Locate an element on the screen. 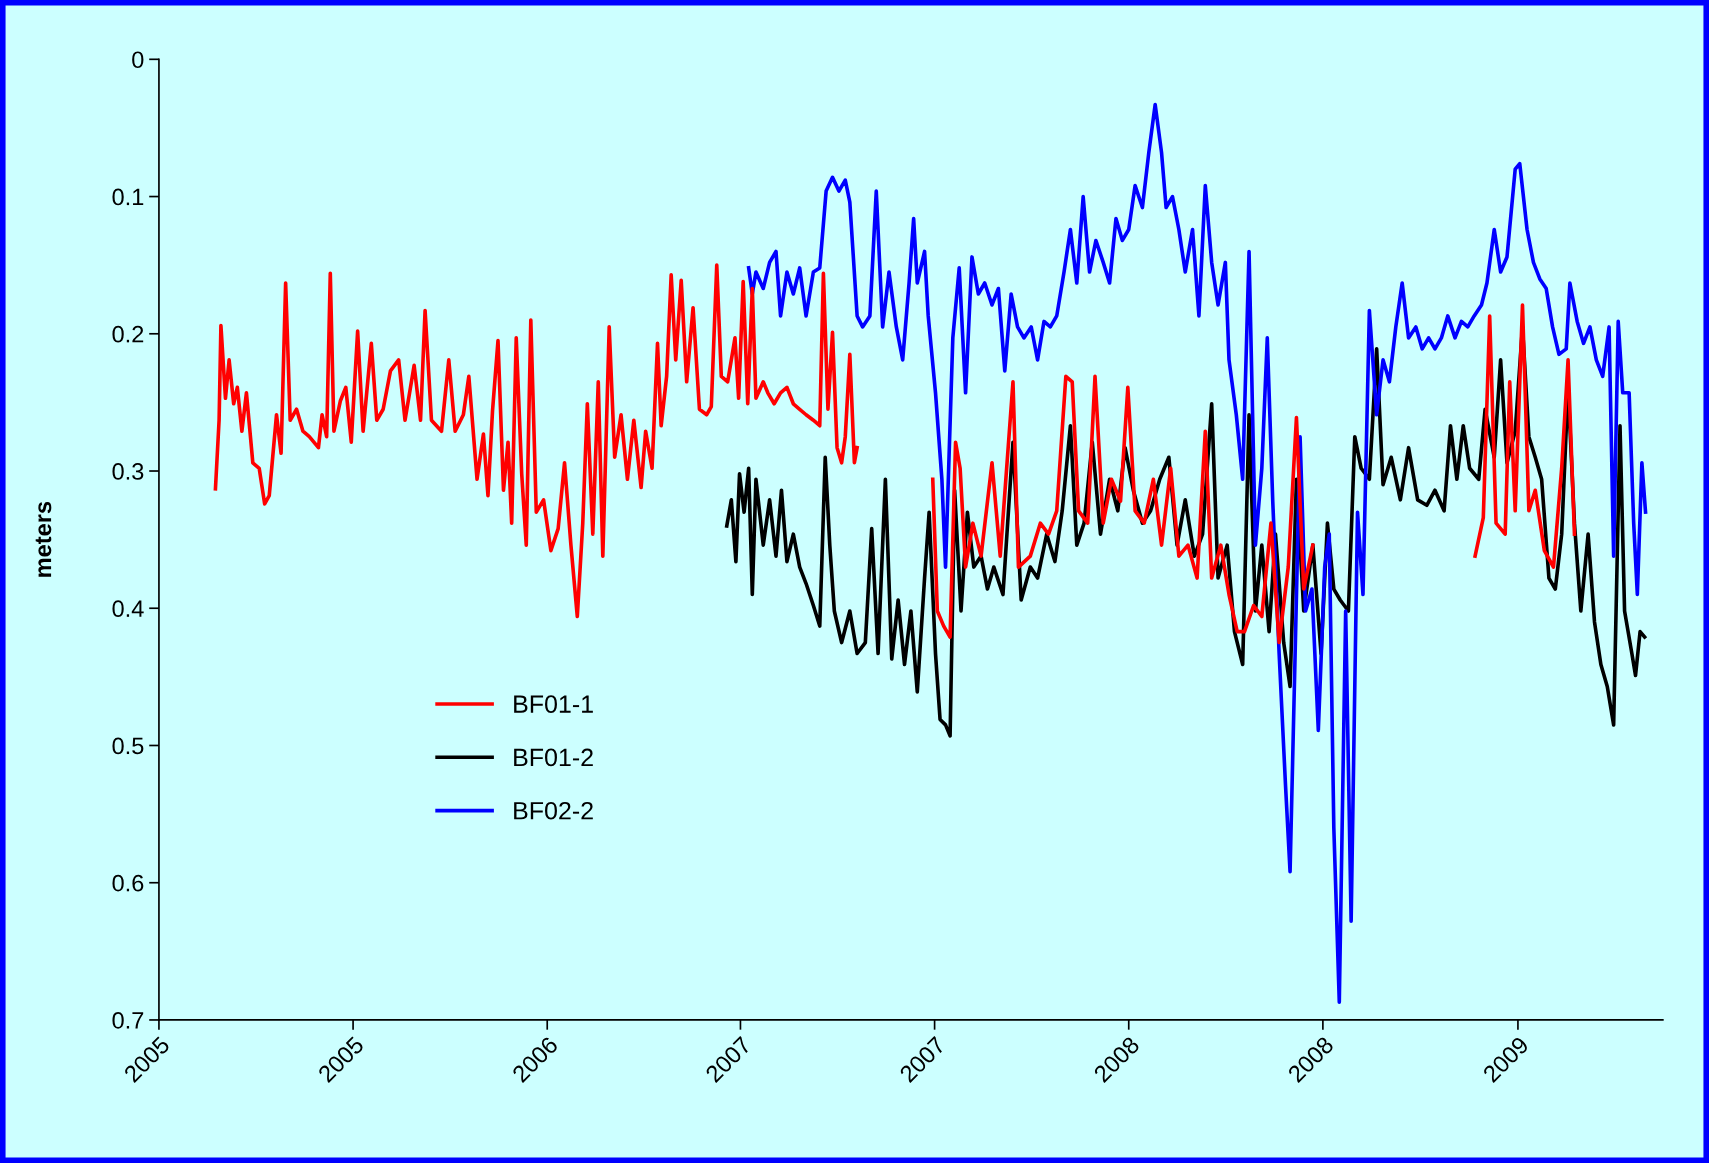  y-tick-label: 0.7 is located at coordinates (128, 1020).